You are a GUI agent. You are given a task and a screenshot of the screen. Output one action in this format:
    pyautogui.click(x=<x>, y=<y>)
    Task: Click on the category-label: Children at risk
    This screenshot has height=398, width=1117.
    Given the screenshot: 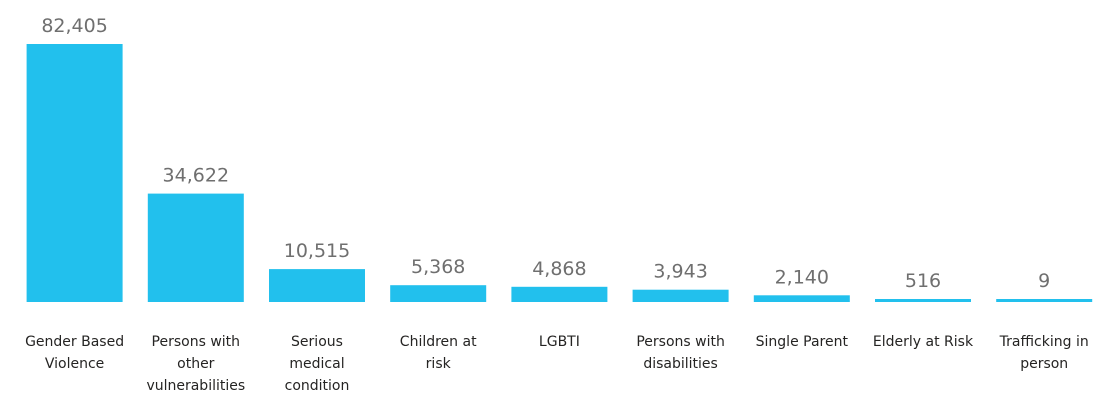 What is the action you would take?
    pyautogui.click(x=438, y=353)
    